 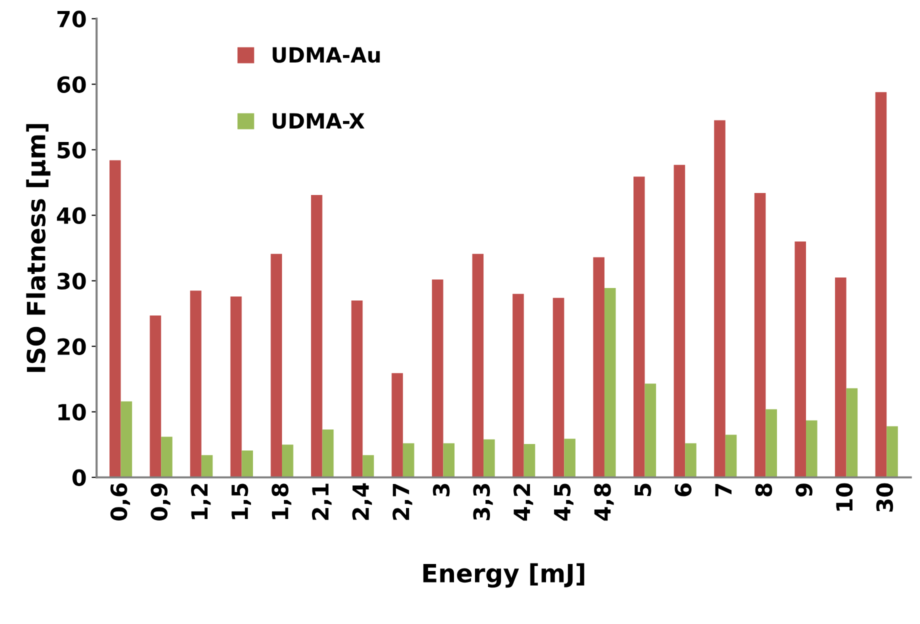 I want to click on x-tick-label: 2,7, so click(x=402, y=502).